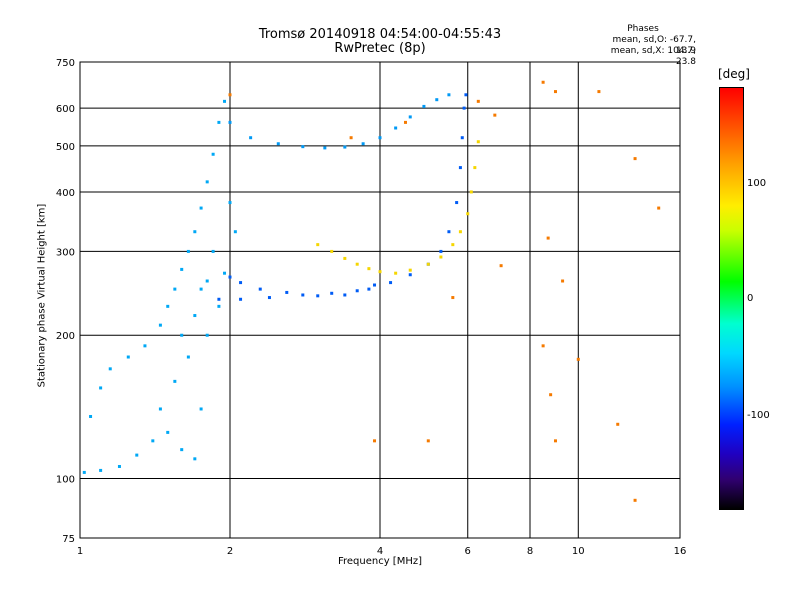 Image resolution: width=800 pixels, height=600 pixels. I want to click on x-tick-label: 4, so click(380, 551).